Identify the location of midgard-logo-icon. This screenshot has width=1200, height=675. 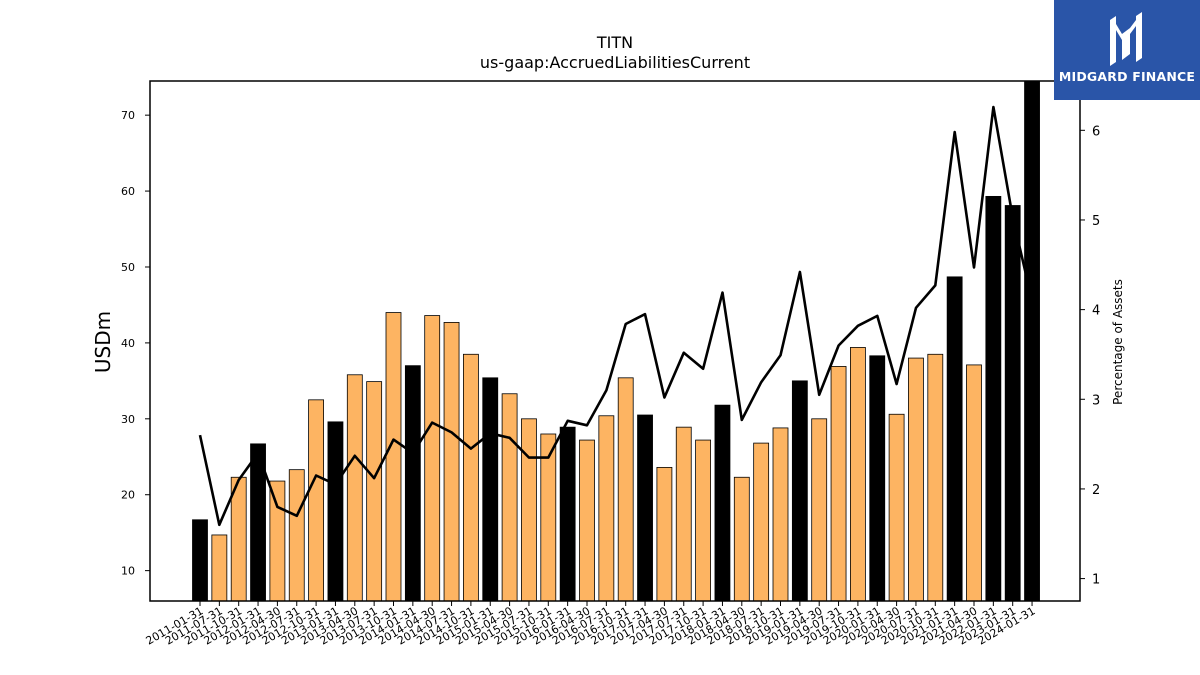
(1126, 39).